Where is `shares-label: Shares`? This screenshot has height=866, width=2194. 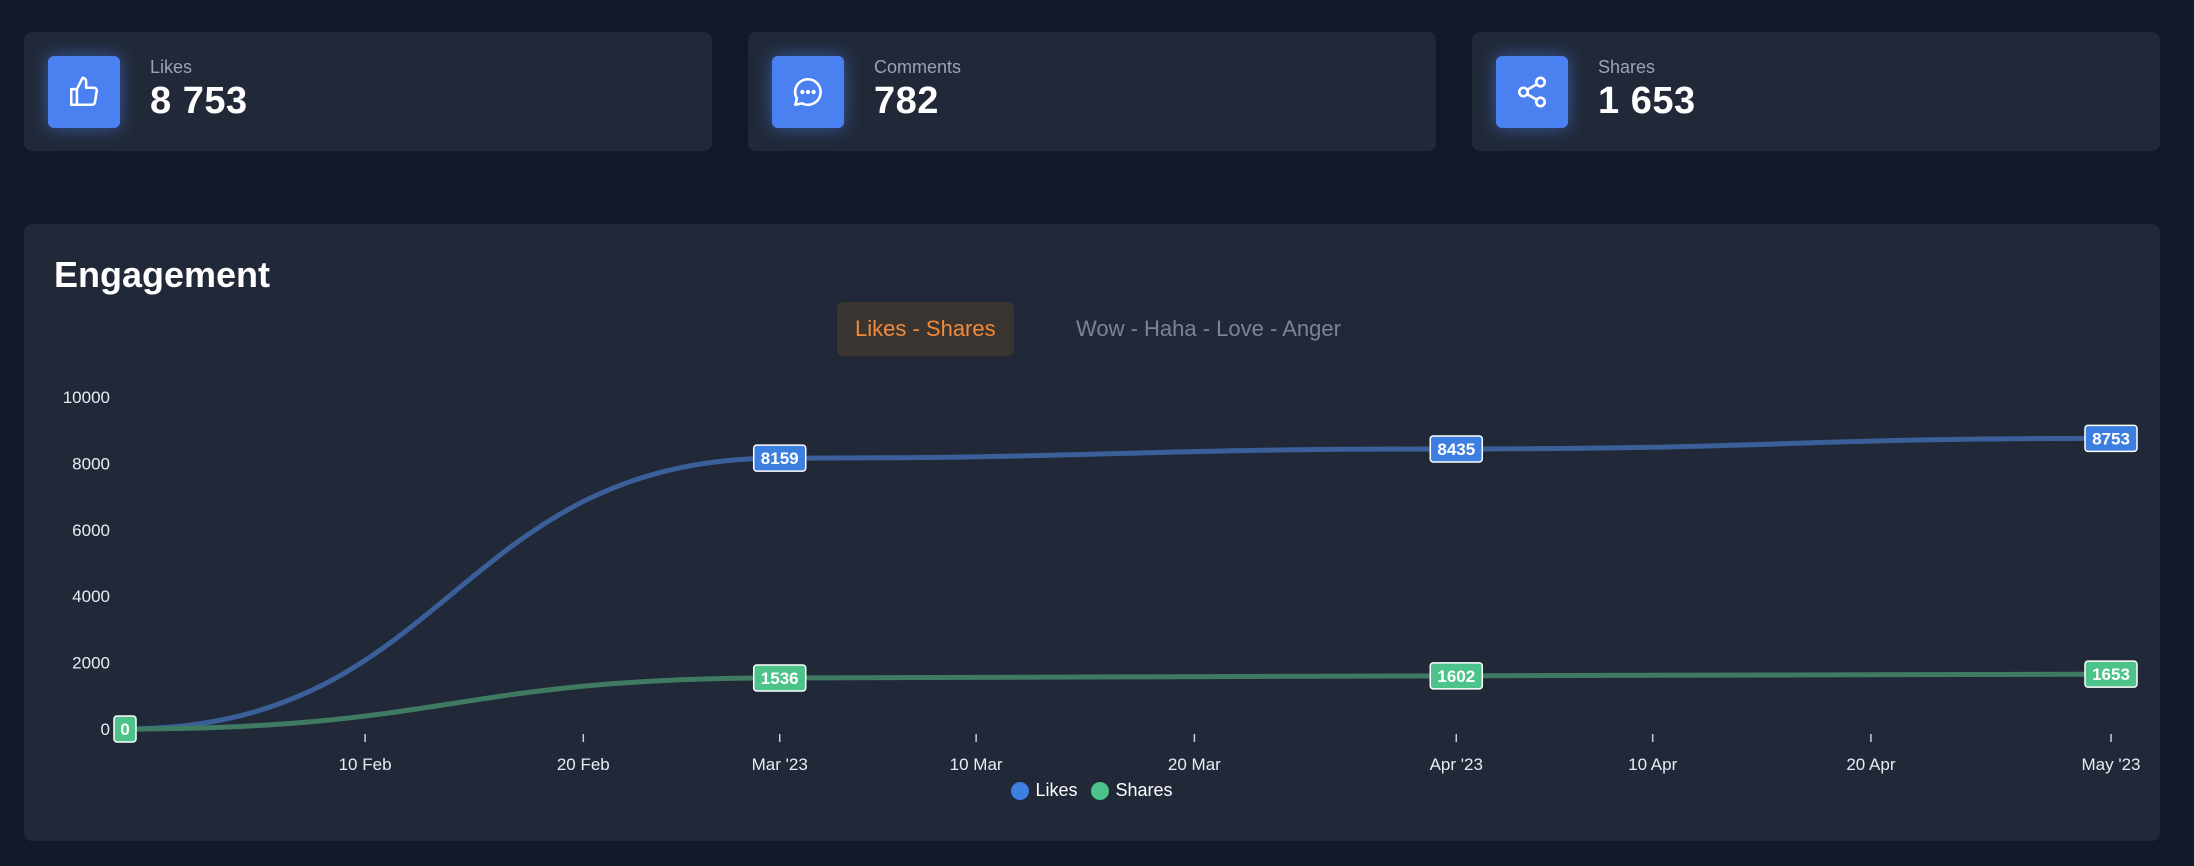
shares-label: Shares is located at coordinates (1627, 67).